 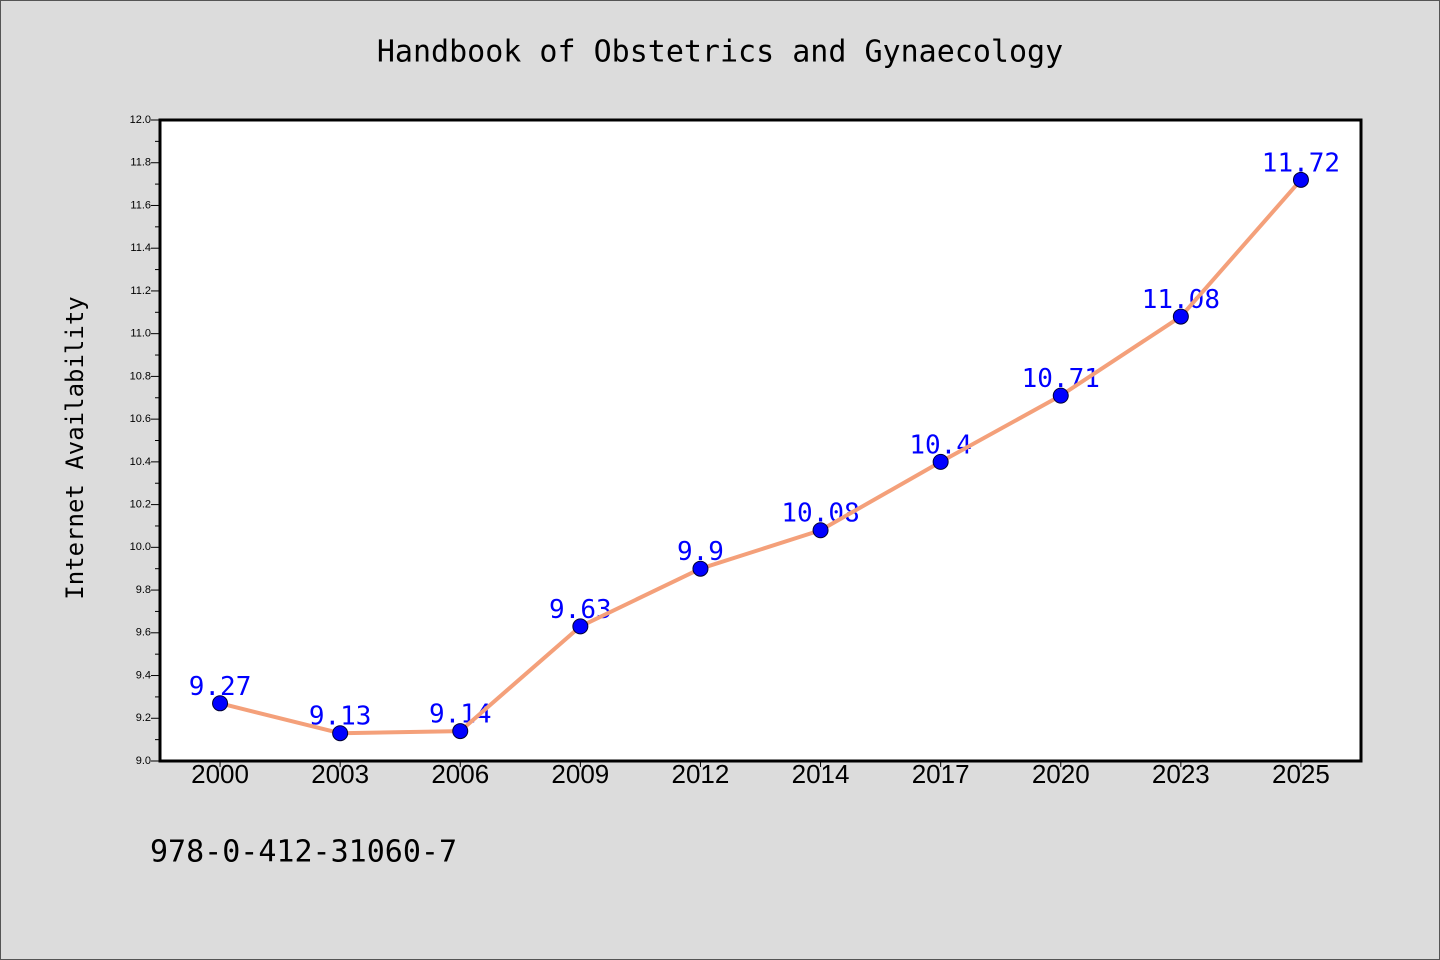 I want to click on y-tick-label: 11.6, so click(x=140, y=205).